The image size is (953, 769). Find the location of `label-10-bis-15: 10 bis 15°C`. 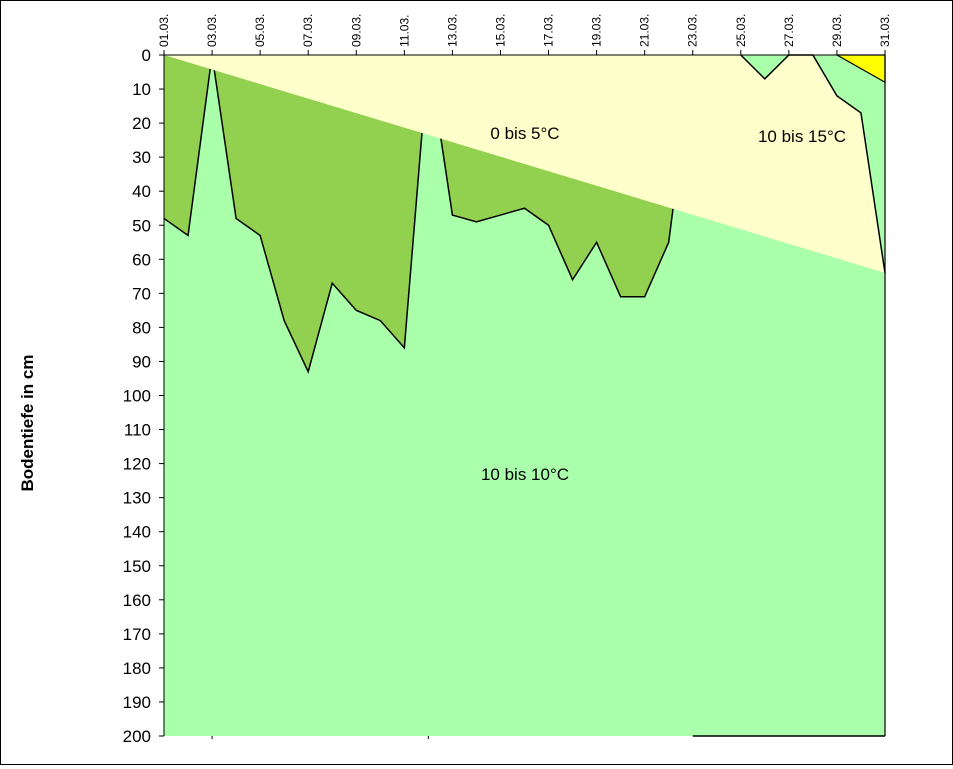

label-10-bis-15: 10 bis 15°C is located at coordinates (802, 136).